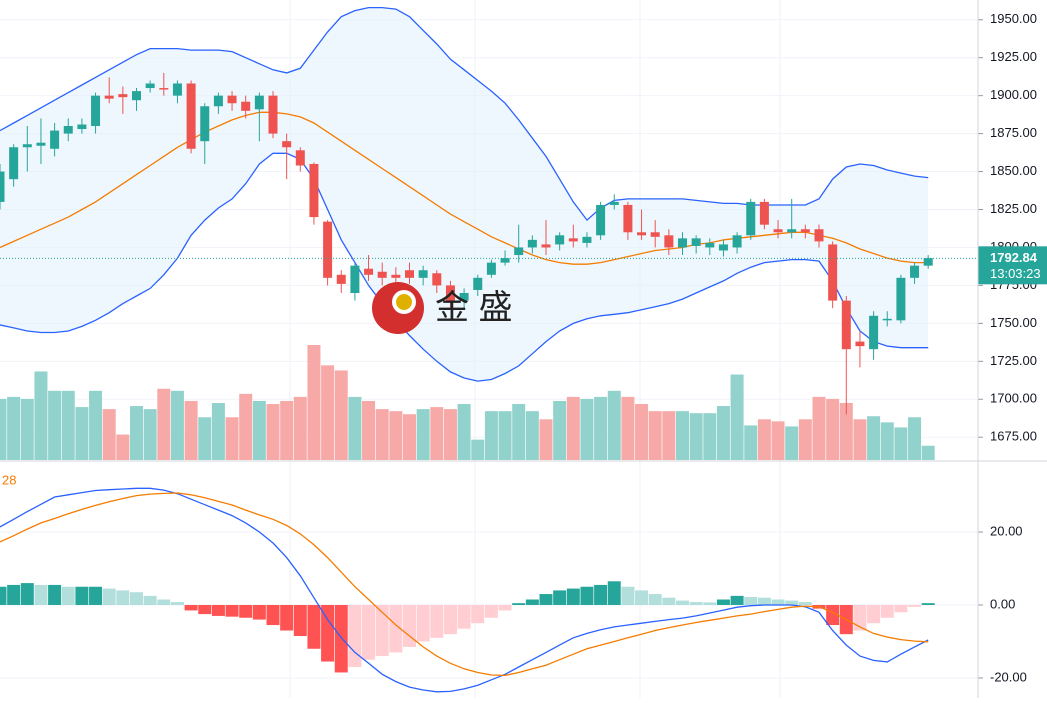  What do you see at coordinates (1013, 208) in the screenshot?
I see `y-tick-label: 1825.00` at bounding box center [1013, 208].